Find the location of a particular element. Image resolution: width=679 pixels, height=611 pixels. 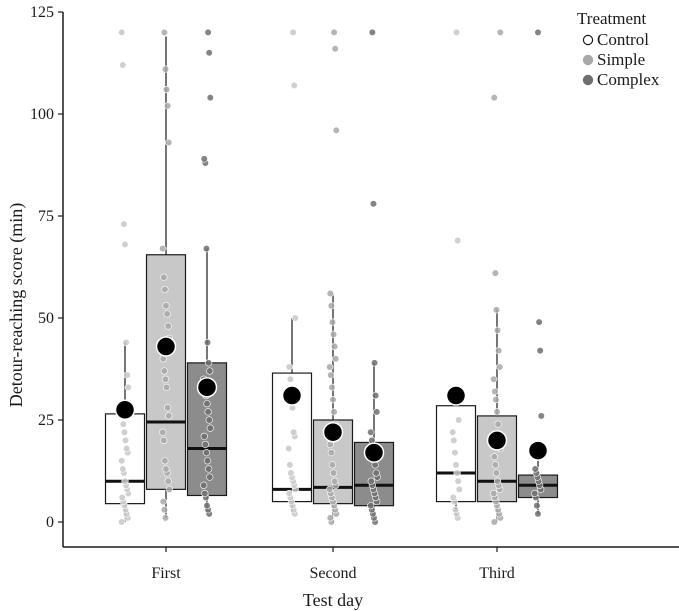

x-axis-title: Test day is located at coordinates (333, 600).